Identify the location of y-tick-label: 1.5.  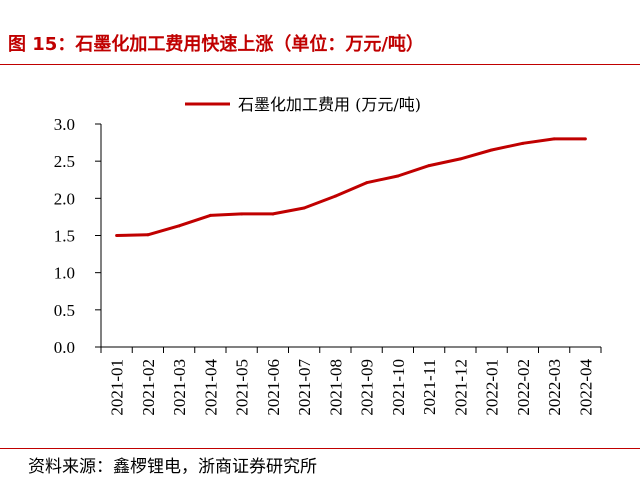
(64, 236).